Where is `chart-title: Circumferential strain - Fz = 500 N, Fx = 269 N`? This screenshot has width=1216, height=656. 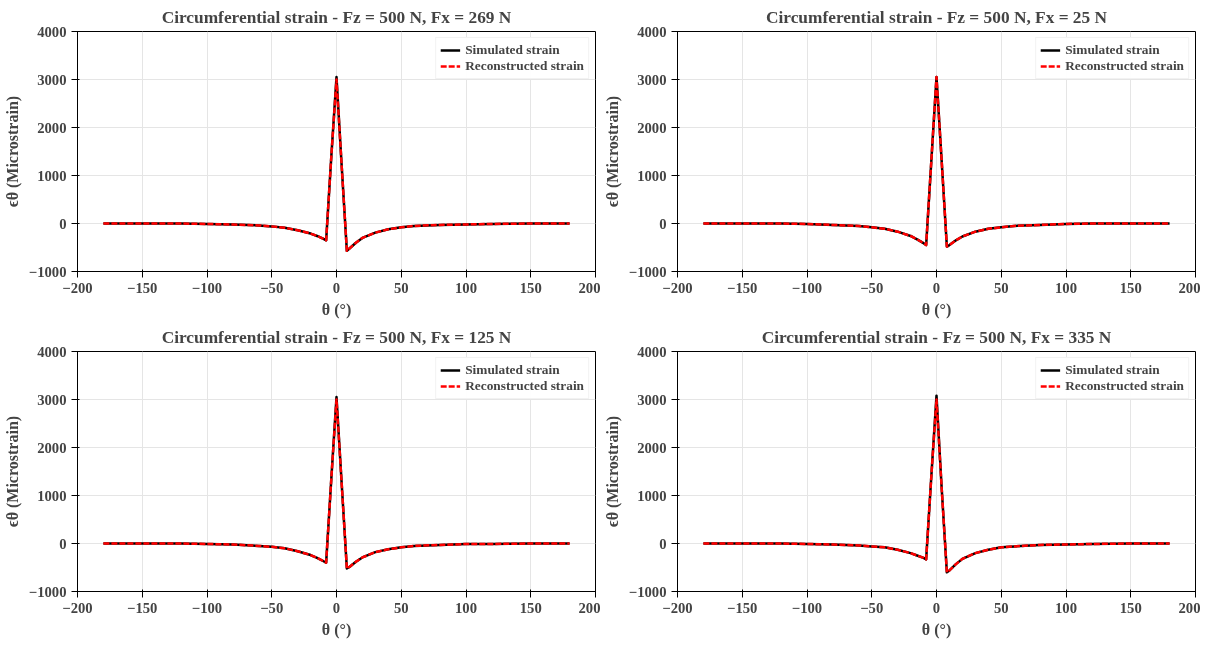 chart-title: Circumferential strain - Fz = 500 N, Fx = 269 N is located at coordinates (336, 17).